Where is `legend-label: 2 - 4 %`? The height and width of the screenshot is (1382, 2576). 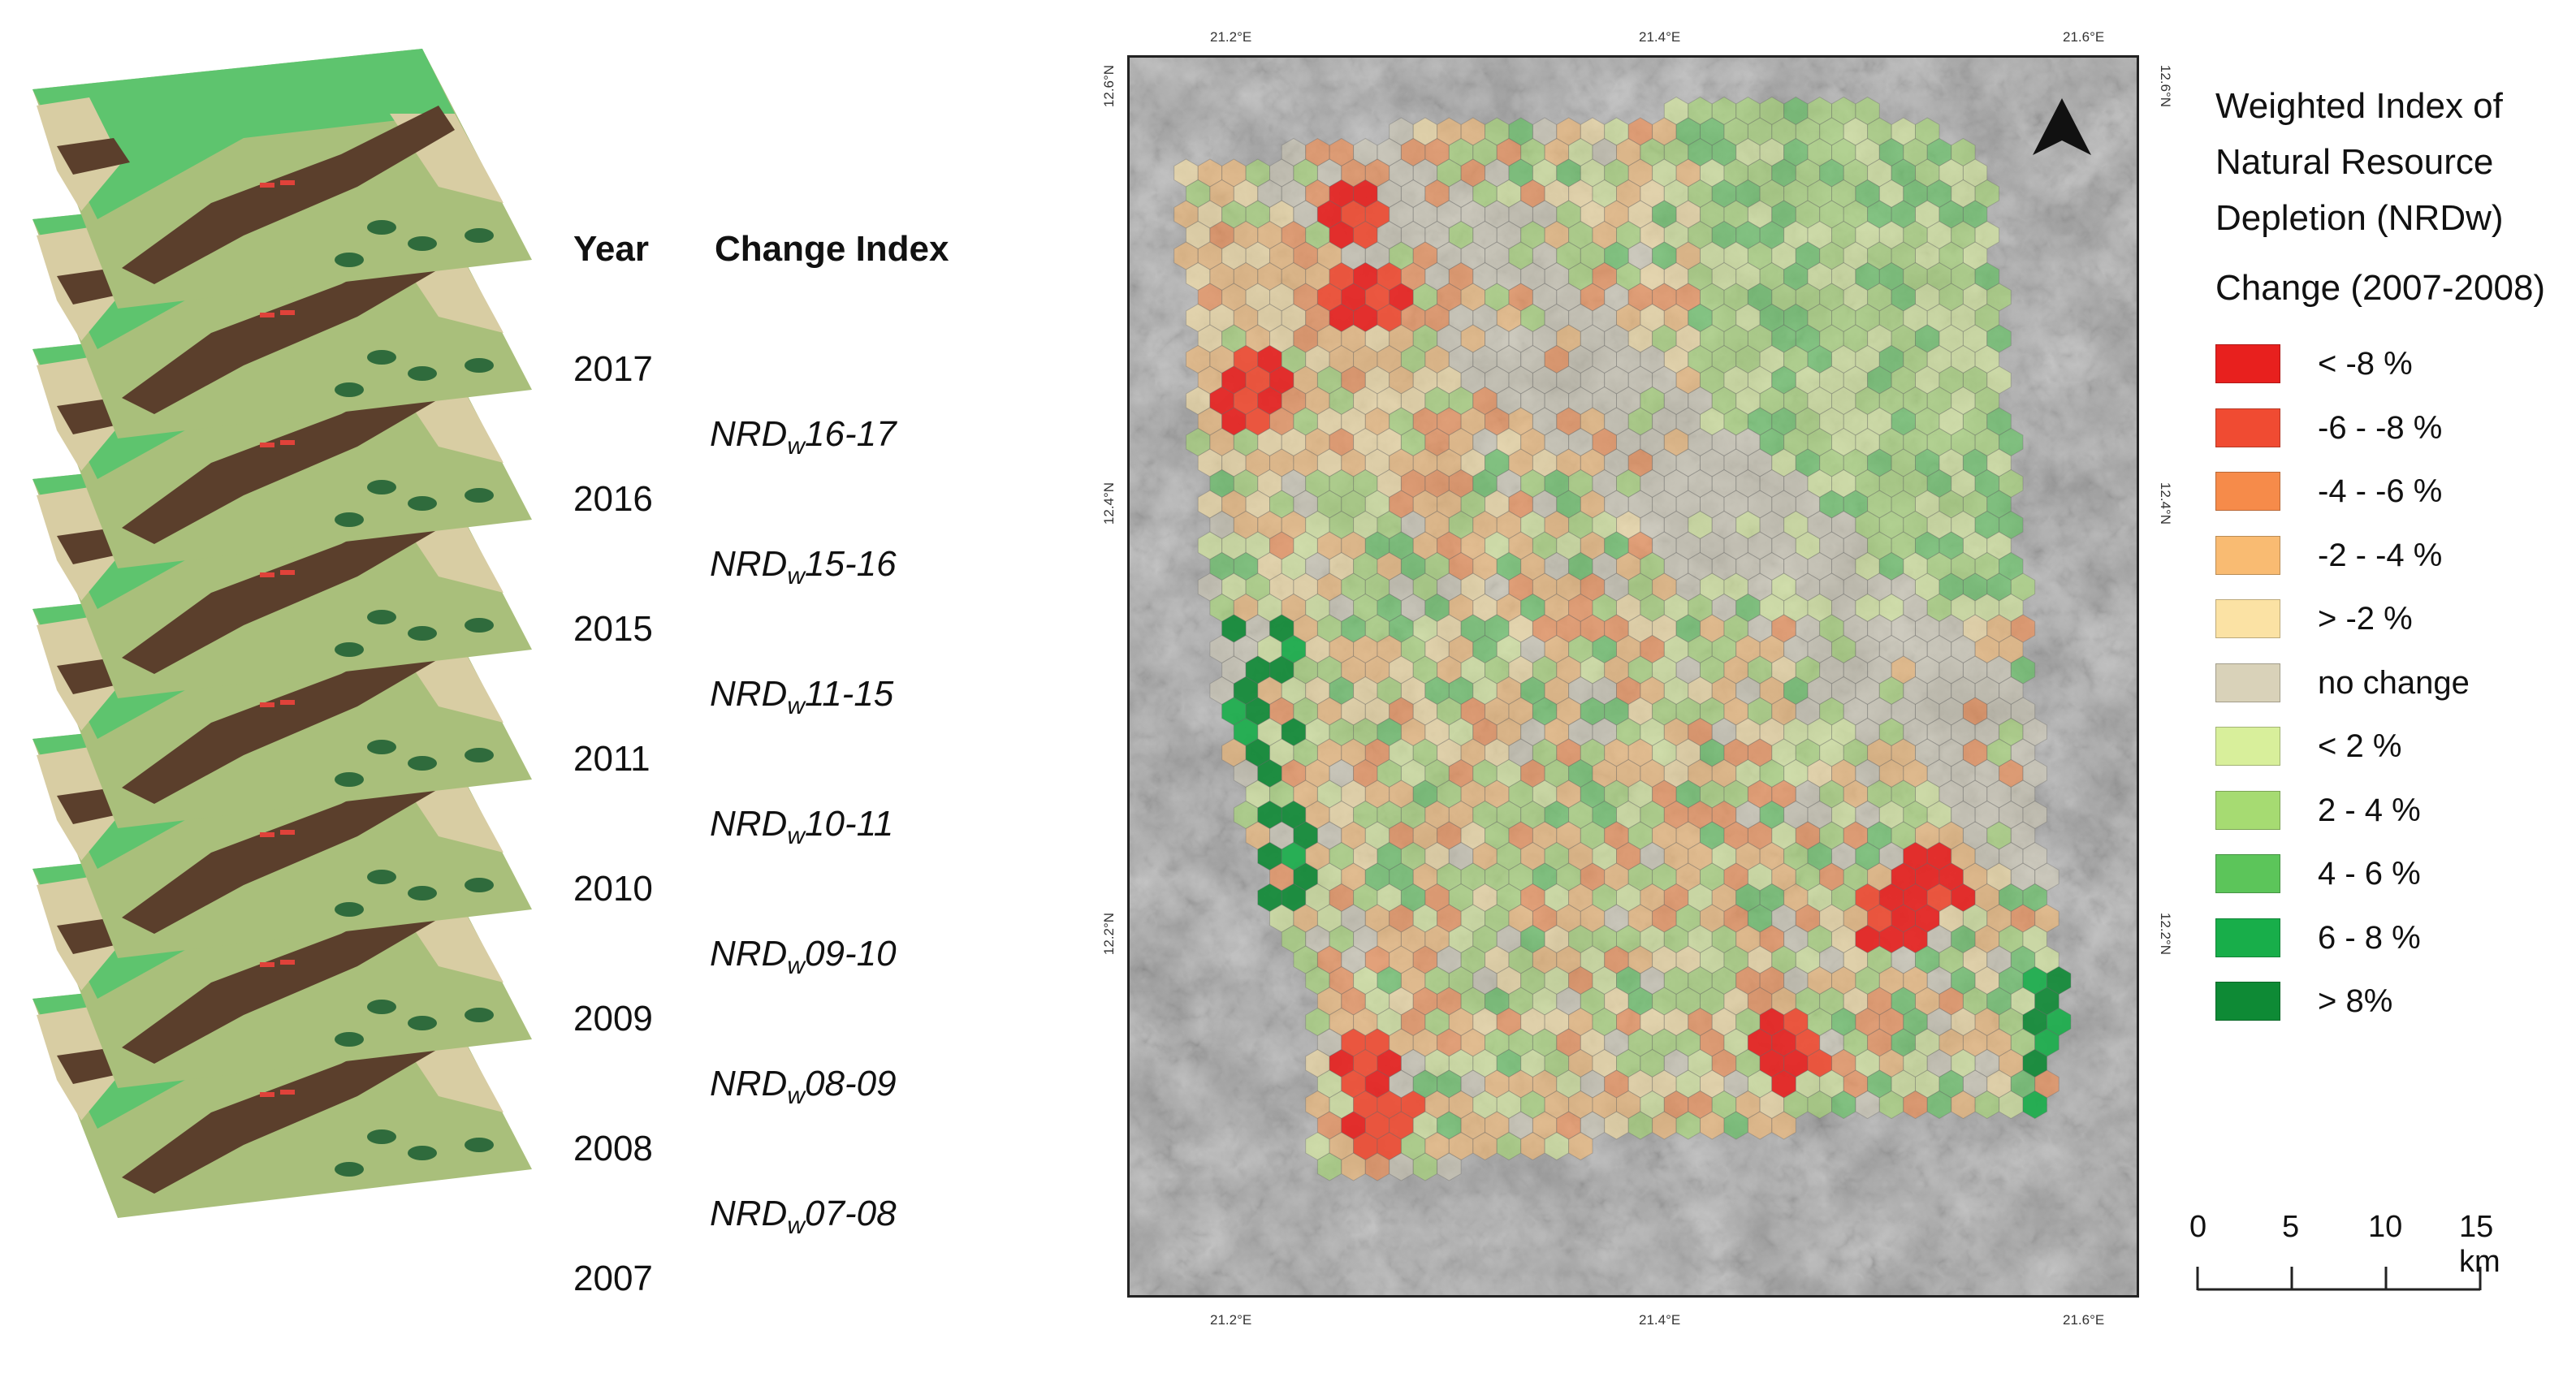
legend-label: 2 - 4 % is located at coordinates (2369, 810).